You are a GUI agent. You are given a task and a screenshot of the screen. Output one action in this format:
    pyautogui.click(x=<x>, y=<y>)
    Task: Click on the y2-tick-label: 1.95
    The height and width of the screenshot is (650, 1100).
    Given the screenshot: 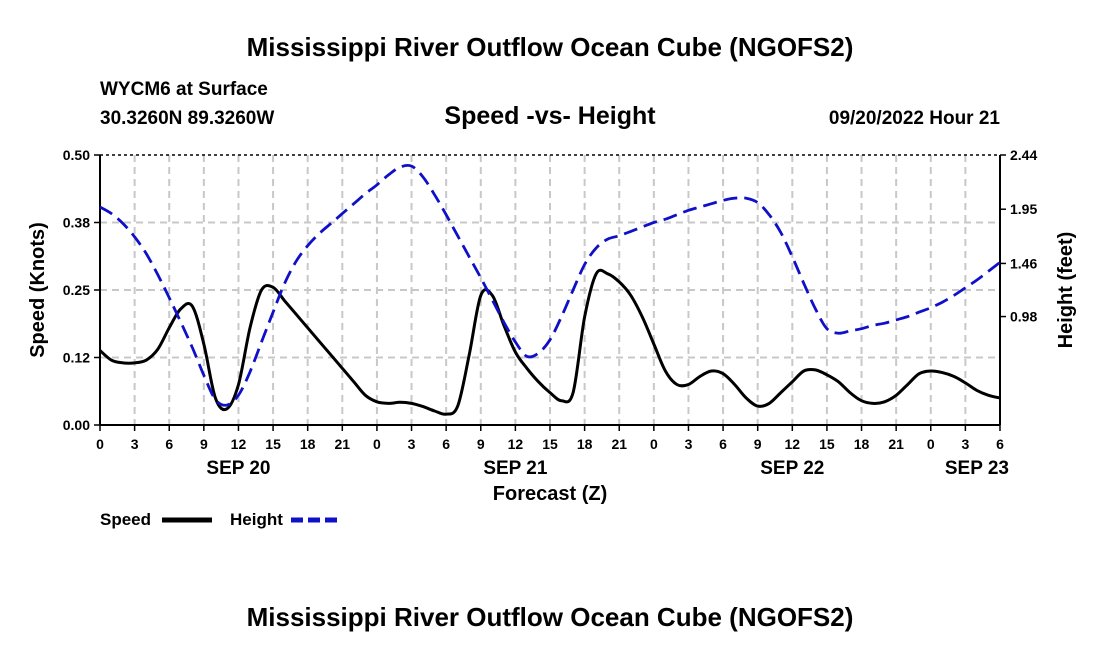 What is the action you would take?
    pyautogui.click(x=1023, y=209)
    